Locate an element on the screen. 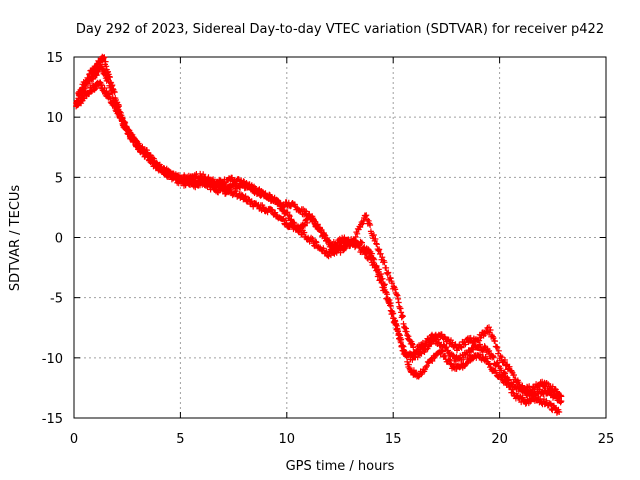 The height and width of the screenshot is (480, 640). y-tick-label: 5 is located at coordinates (59, 178).